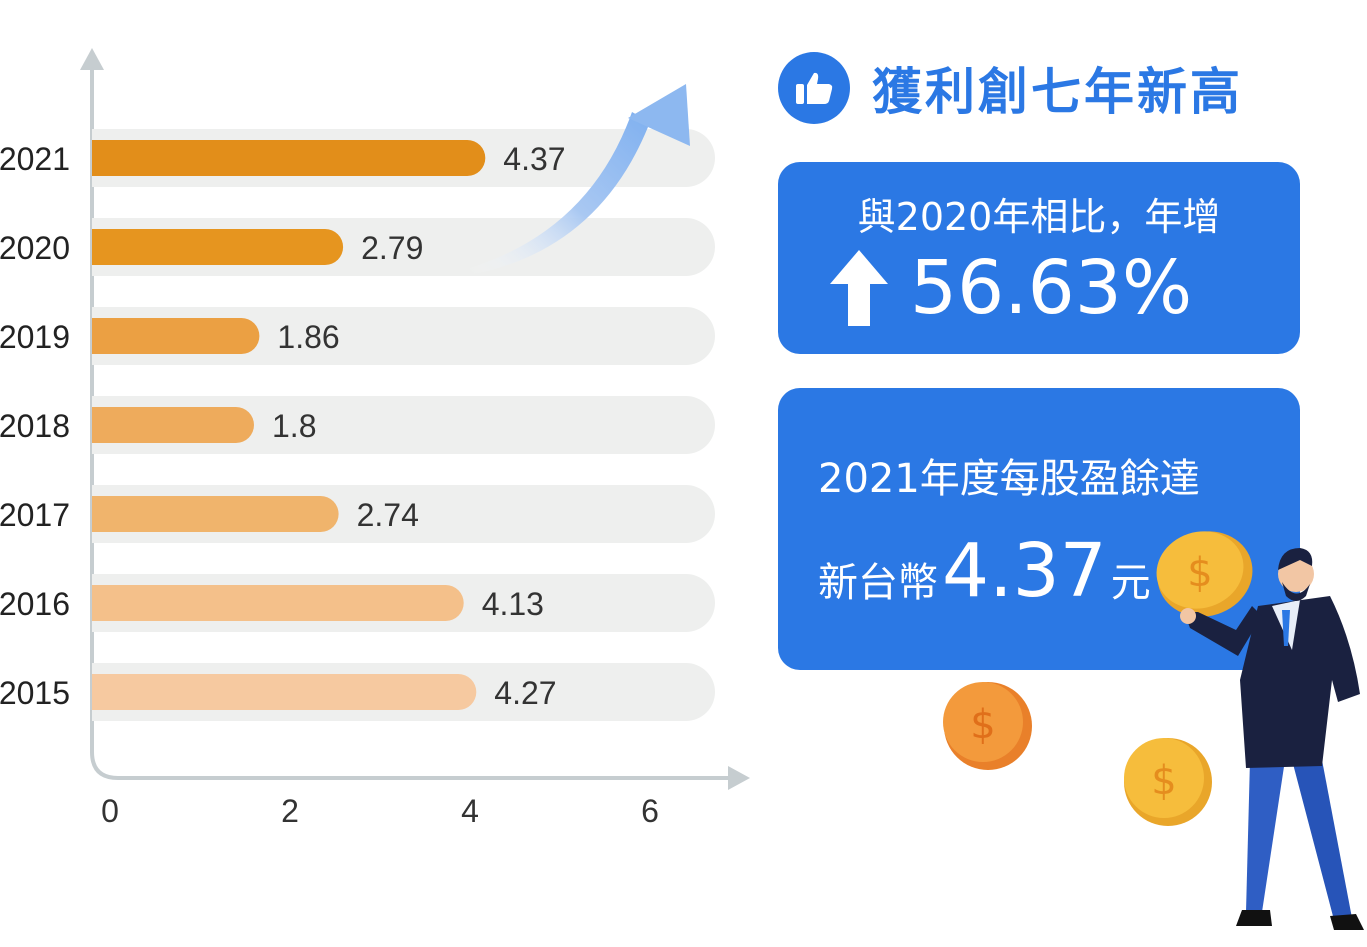 The height and width of the screenshot is (947, 1367). I want to click on value-label: 2.79, so click(392, 248).